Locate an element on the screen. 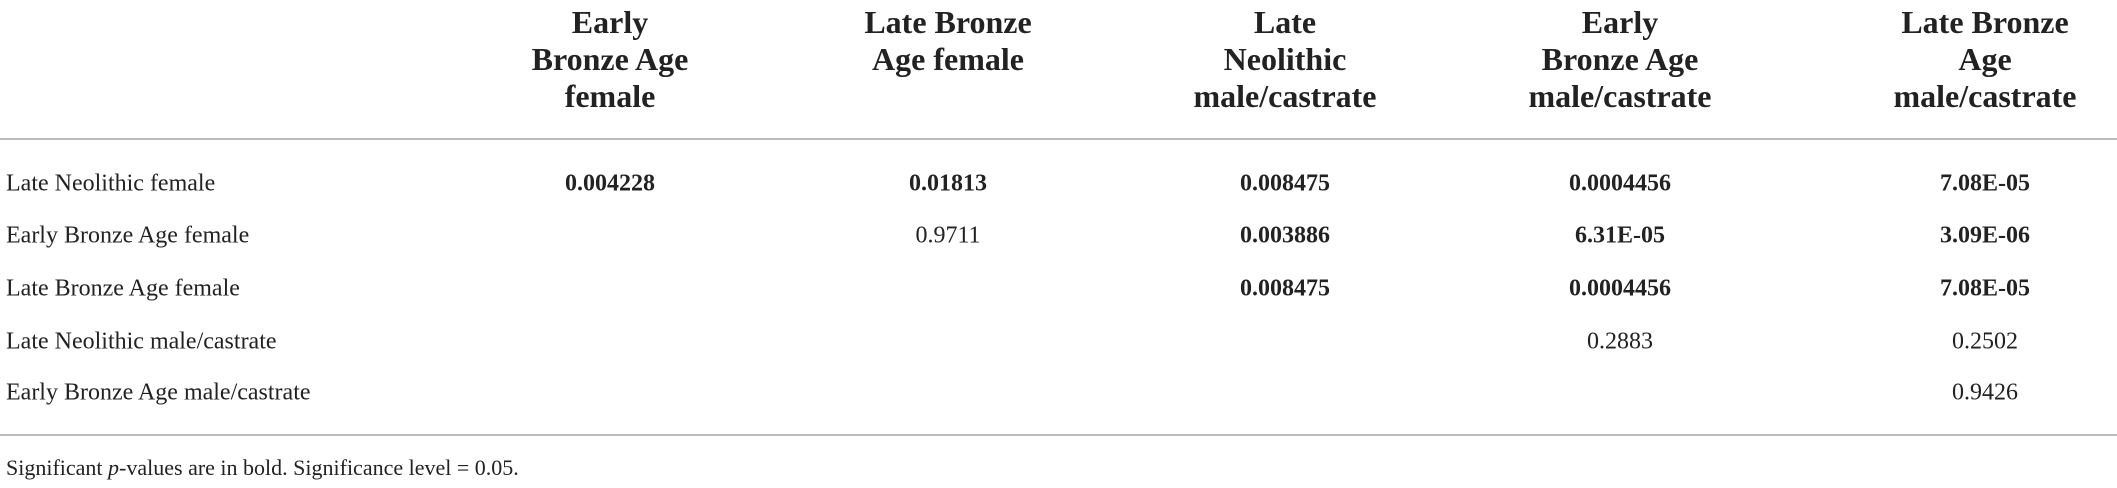  header-line: Late is located at coordinates (1285, 22).